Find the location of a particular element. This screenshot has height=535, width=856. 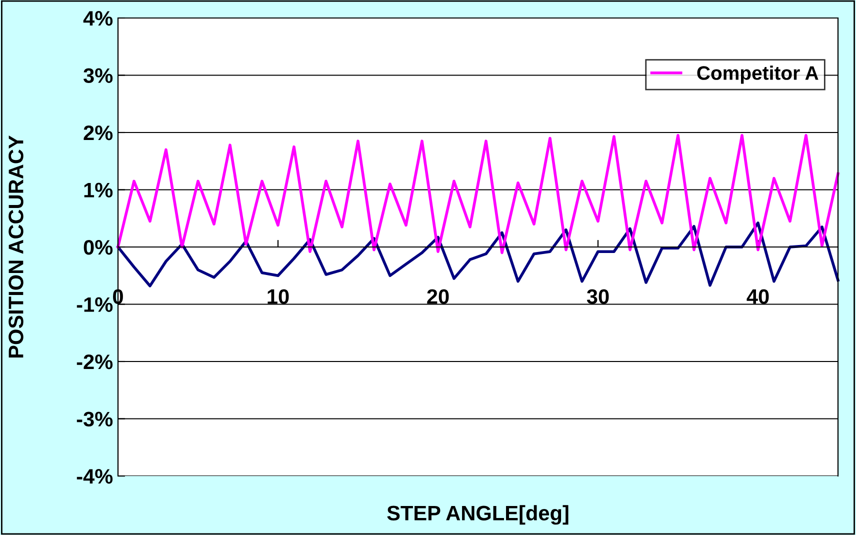

y-tick-label: -1% is located at coordinates (94, 304).